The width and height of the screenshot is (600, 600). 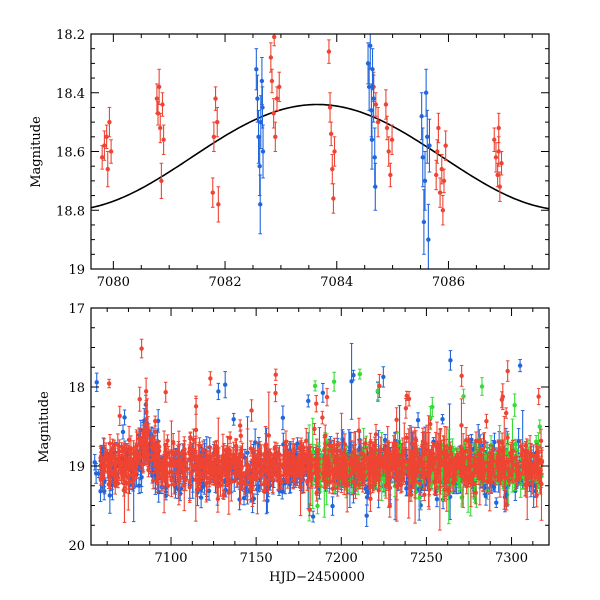 I want to click on model-curve, so click(x=320, y=156).